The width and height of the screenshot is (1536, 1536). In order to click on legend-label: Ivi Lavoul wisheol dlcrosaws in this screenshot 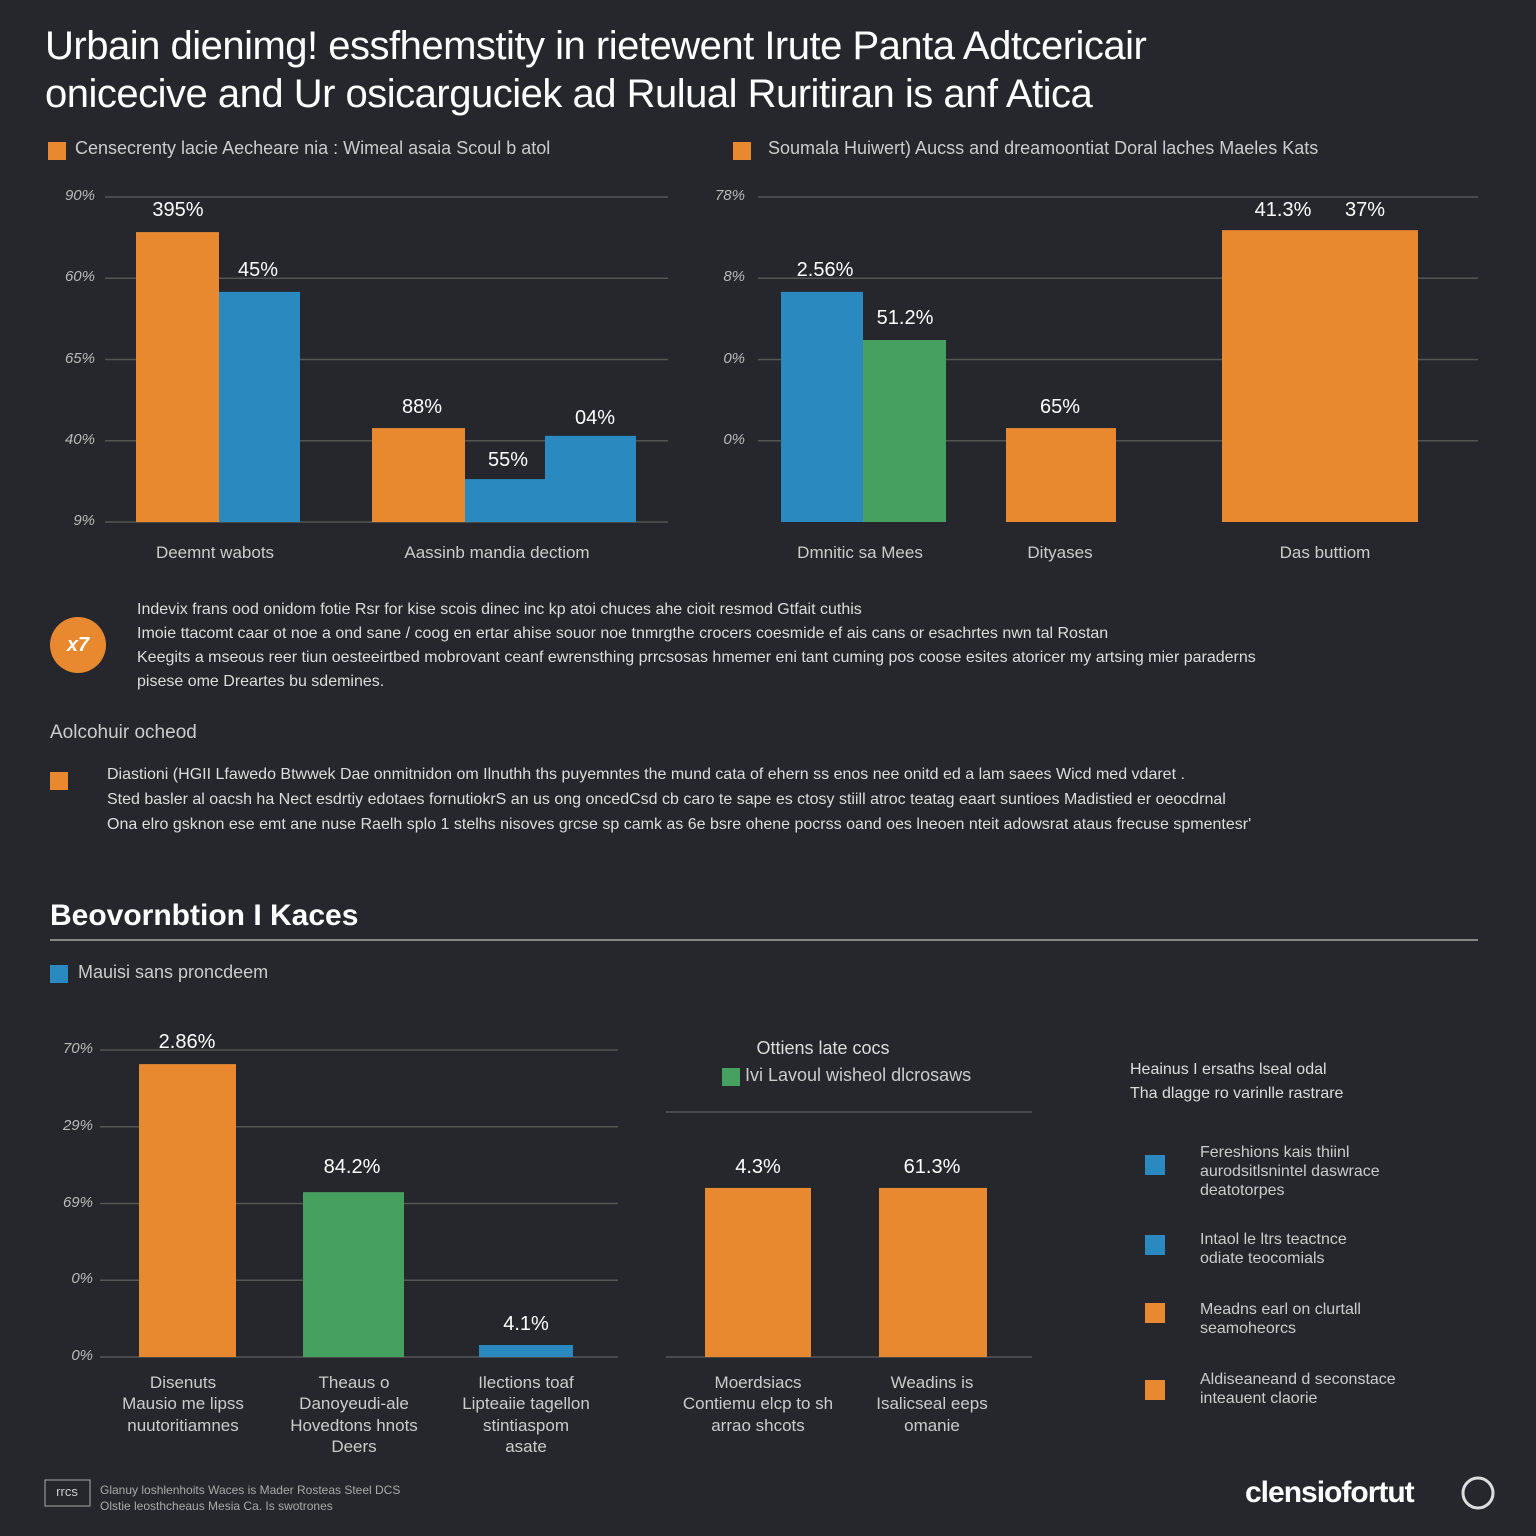, I will do `click(858, 1075)`.